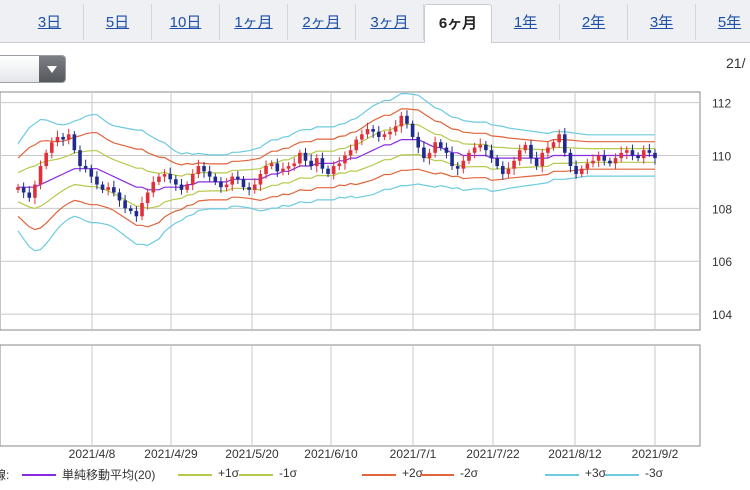  I want to click on x-tick-label: 2021/4/8, so click(92, 454).